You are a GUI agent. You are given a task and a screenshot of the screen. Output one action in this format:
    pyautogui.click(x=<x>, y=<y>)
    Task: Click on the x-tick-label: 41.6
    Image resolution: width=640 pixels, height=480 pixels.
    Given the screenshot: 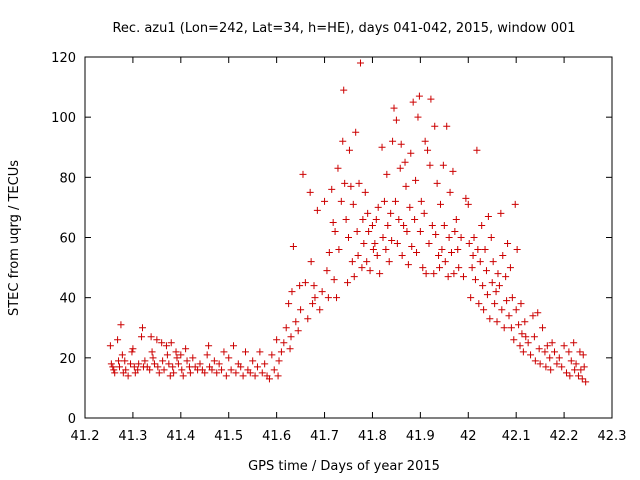 What is the action you would take?
    pyautogui.click(x=276, y=436)
    